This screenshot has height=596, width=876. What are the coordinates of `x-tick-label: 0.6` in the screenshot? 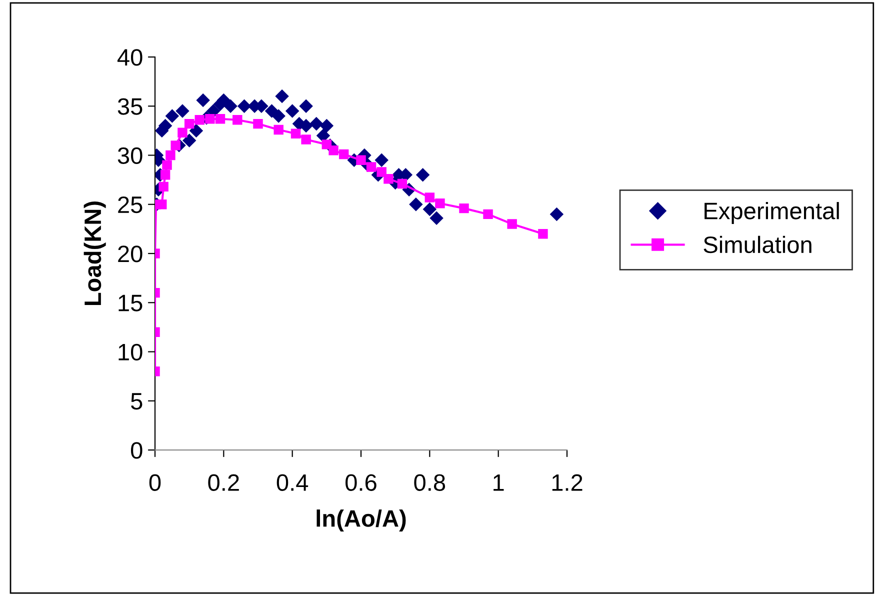 It's located at (361, 482).